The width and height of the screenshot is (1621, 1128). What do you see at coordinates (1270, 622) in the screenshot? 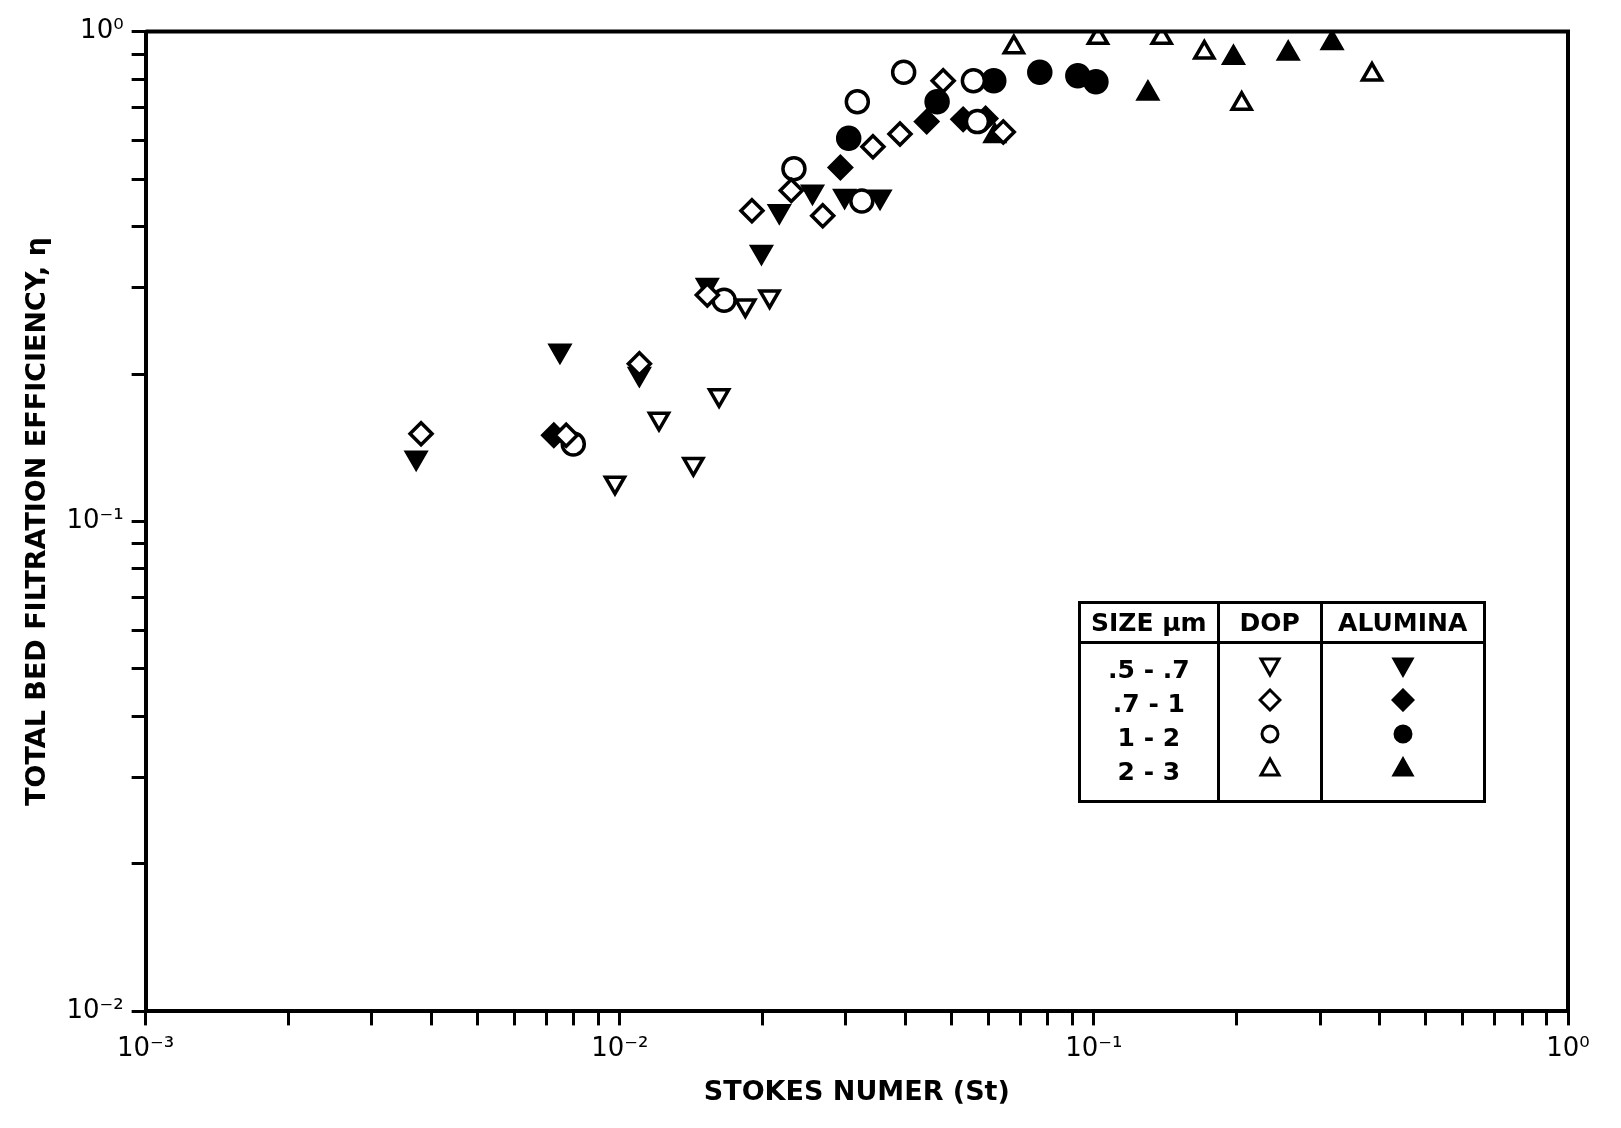
I see `annotation: DOP` at bounding box center [1270, 622].